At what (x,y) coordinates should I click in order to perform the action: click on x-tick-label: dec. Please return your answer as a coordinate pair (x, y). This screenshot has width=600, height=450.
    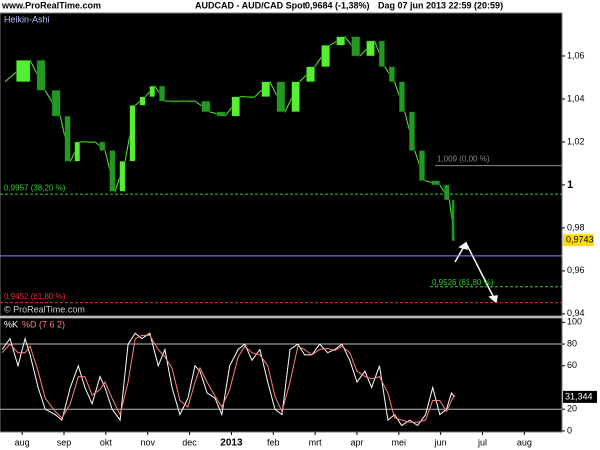
    Looking at the image, I should click on (189, 442).